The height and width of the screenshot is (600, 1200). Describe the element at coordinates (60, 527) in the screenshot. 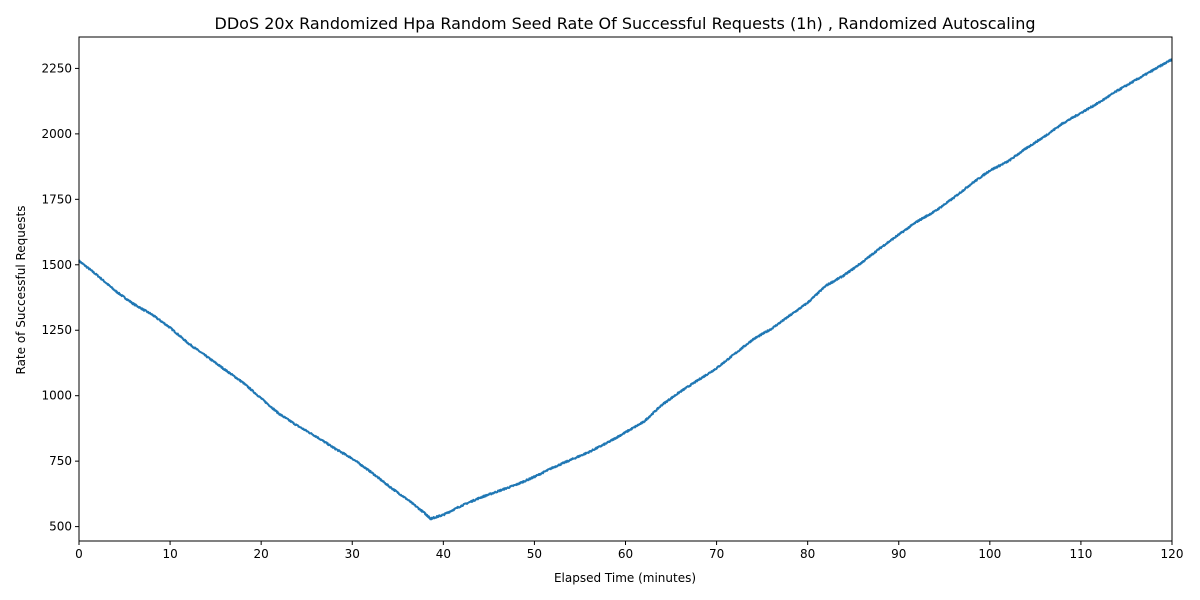

I see `y-tick-label: 500` at that location.